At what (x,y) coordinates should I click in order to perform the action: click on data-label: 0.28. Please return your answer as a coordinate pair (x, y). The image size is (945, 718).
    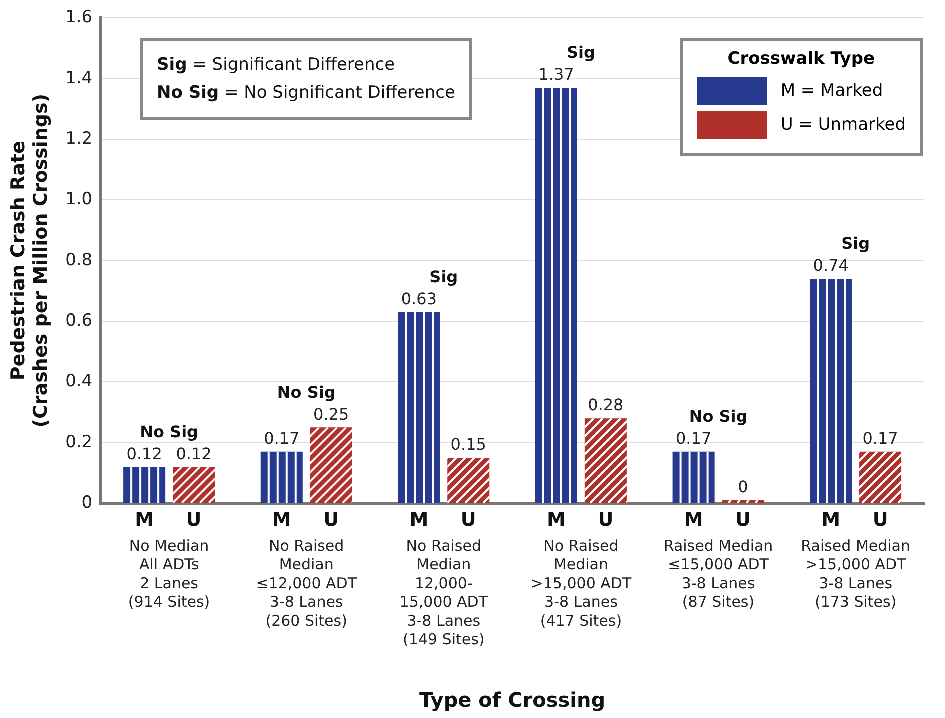
    Looking at the image, I should click on (606, 405).